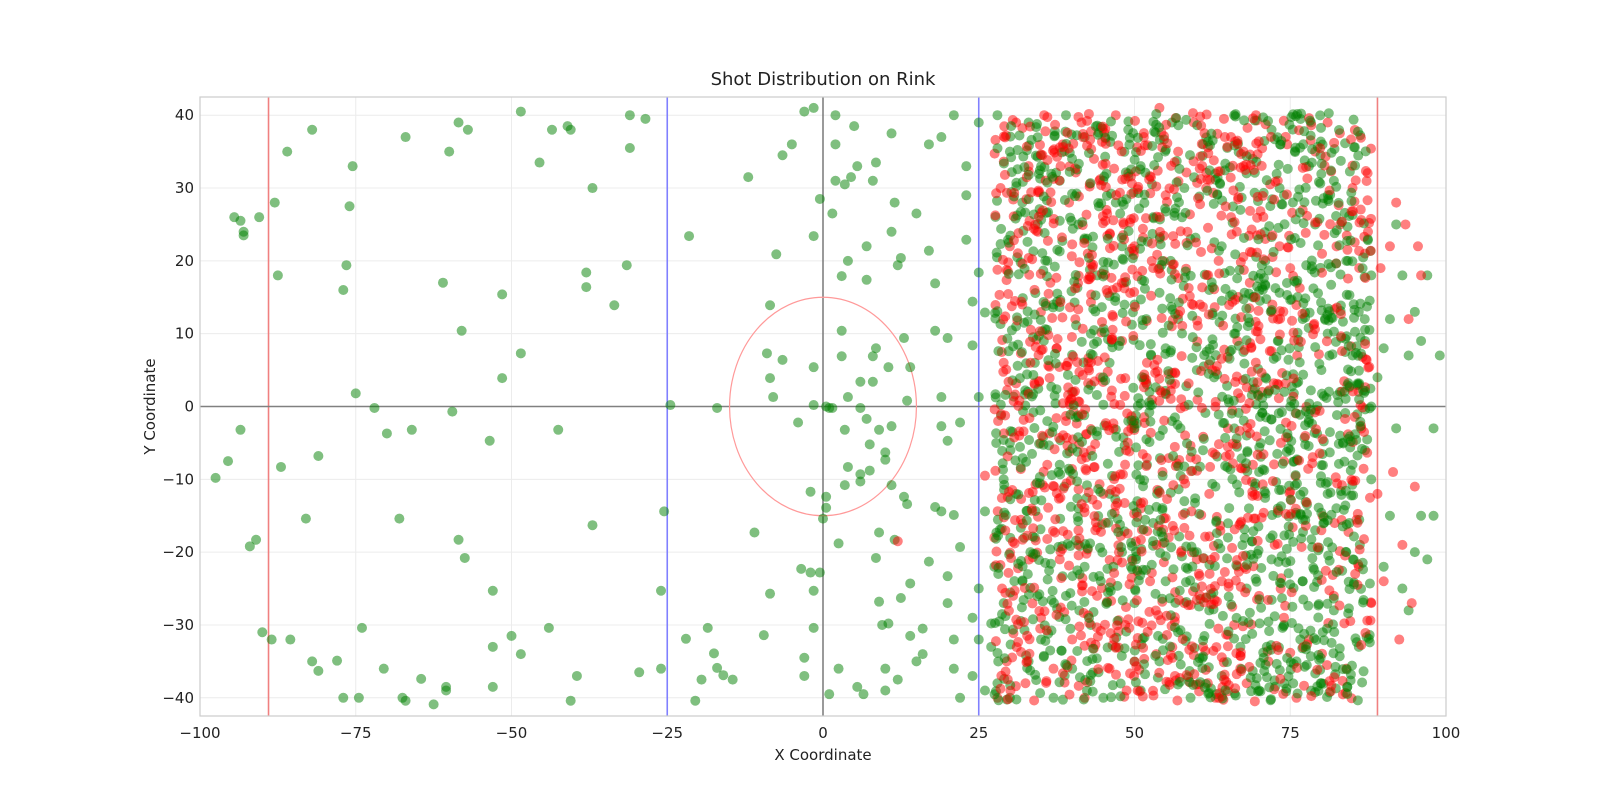  Describe the element at coordinates (512, 733) in the screenshot. I see `x-tick-label: −50` at that location.